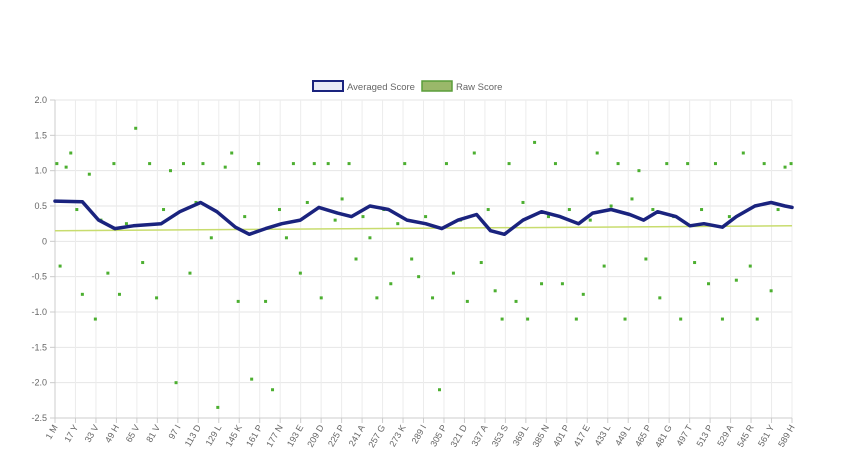 The width and height of the screenshot is (846, 466). Describe the element at coordinates (315, 436) in the screenshot. I see `x-tick-label: 209 D` at that location.